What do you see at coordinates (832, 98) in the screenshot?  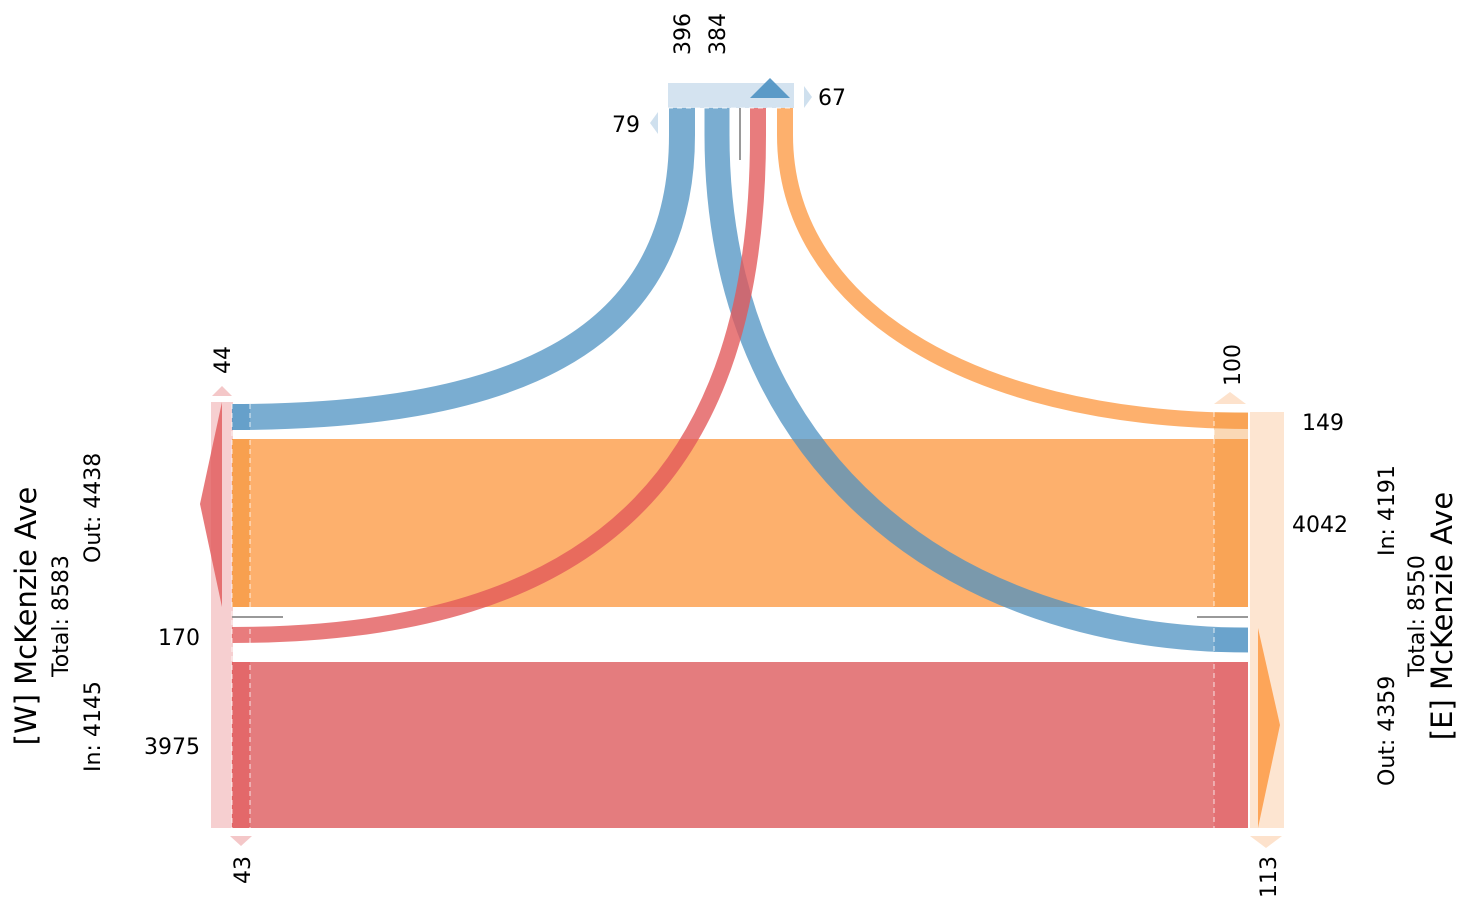 I see `north-uturn-right-count: 67` at bounding box center [832, 98].